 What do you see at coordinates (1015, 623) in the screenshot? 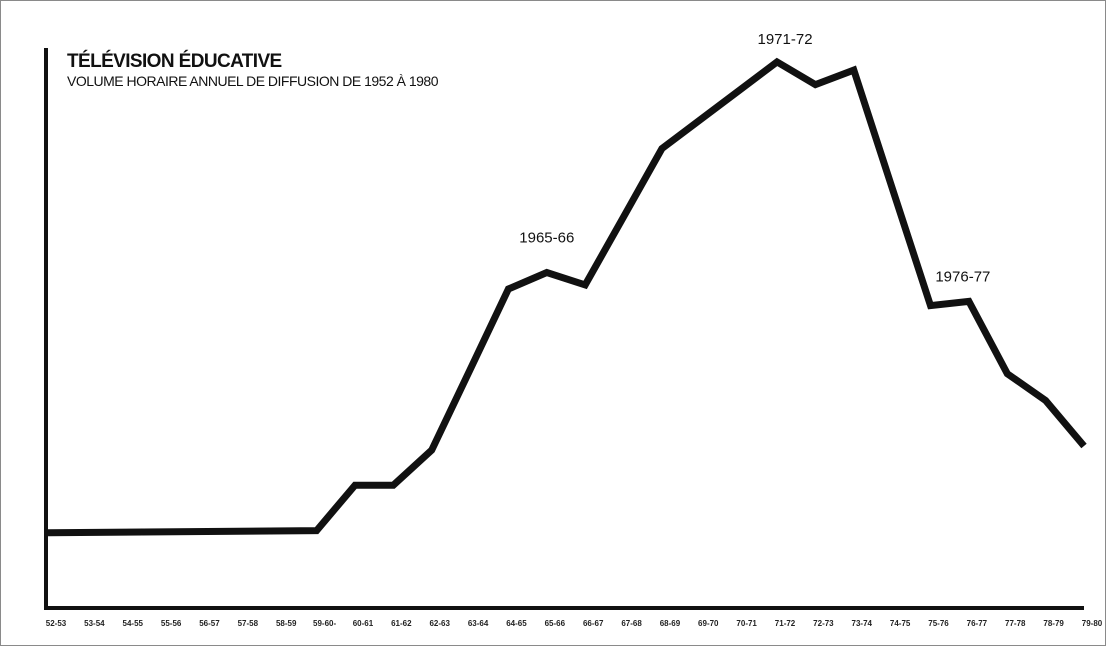
I see `x-tick-label-25: 77-78` at bounding box center [1015, 623].